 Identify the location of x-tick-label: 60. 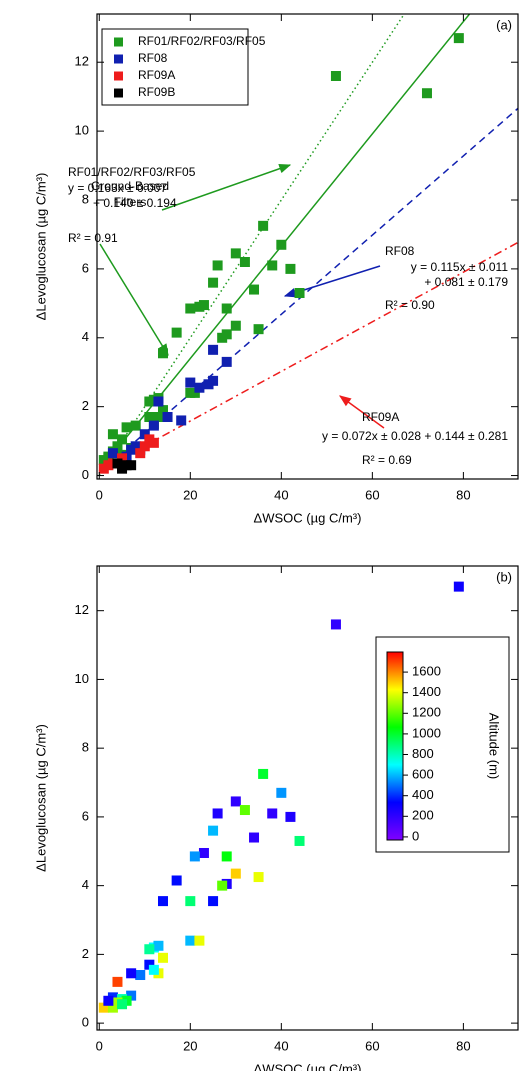
(372, 1045).